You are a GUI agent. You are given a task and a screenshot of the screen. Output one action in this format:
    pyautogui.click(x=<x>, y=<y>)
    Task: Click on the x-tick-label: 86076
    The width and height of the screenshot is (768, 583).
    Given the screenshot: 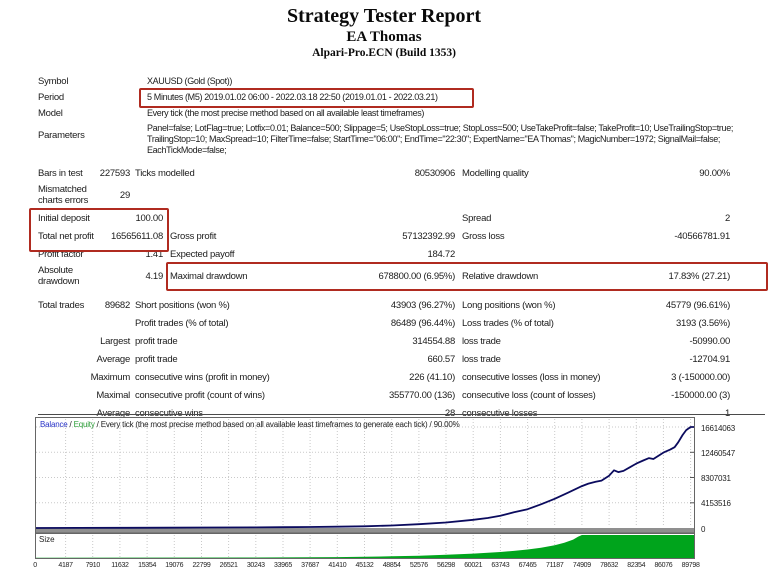 What is the action you would take?
    pyautogui.click(x=663, y=565)
    